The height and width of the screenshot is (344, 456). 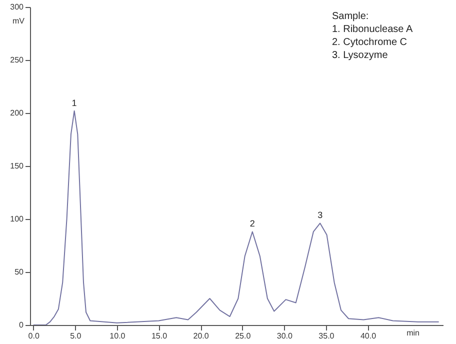 I want to click on y-tick-label: 300, so click(x=17, y=7).